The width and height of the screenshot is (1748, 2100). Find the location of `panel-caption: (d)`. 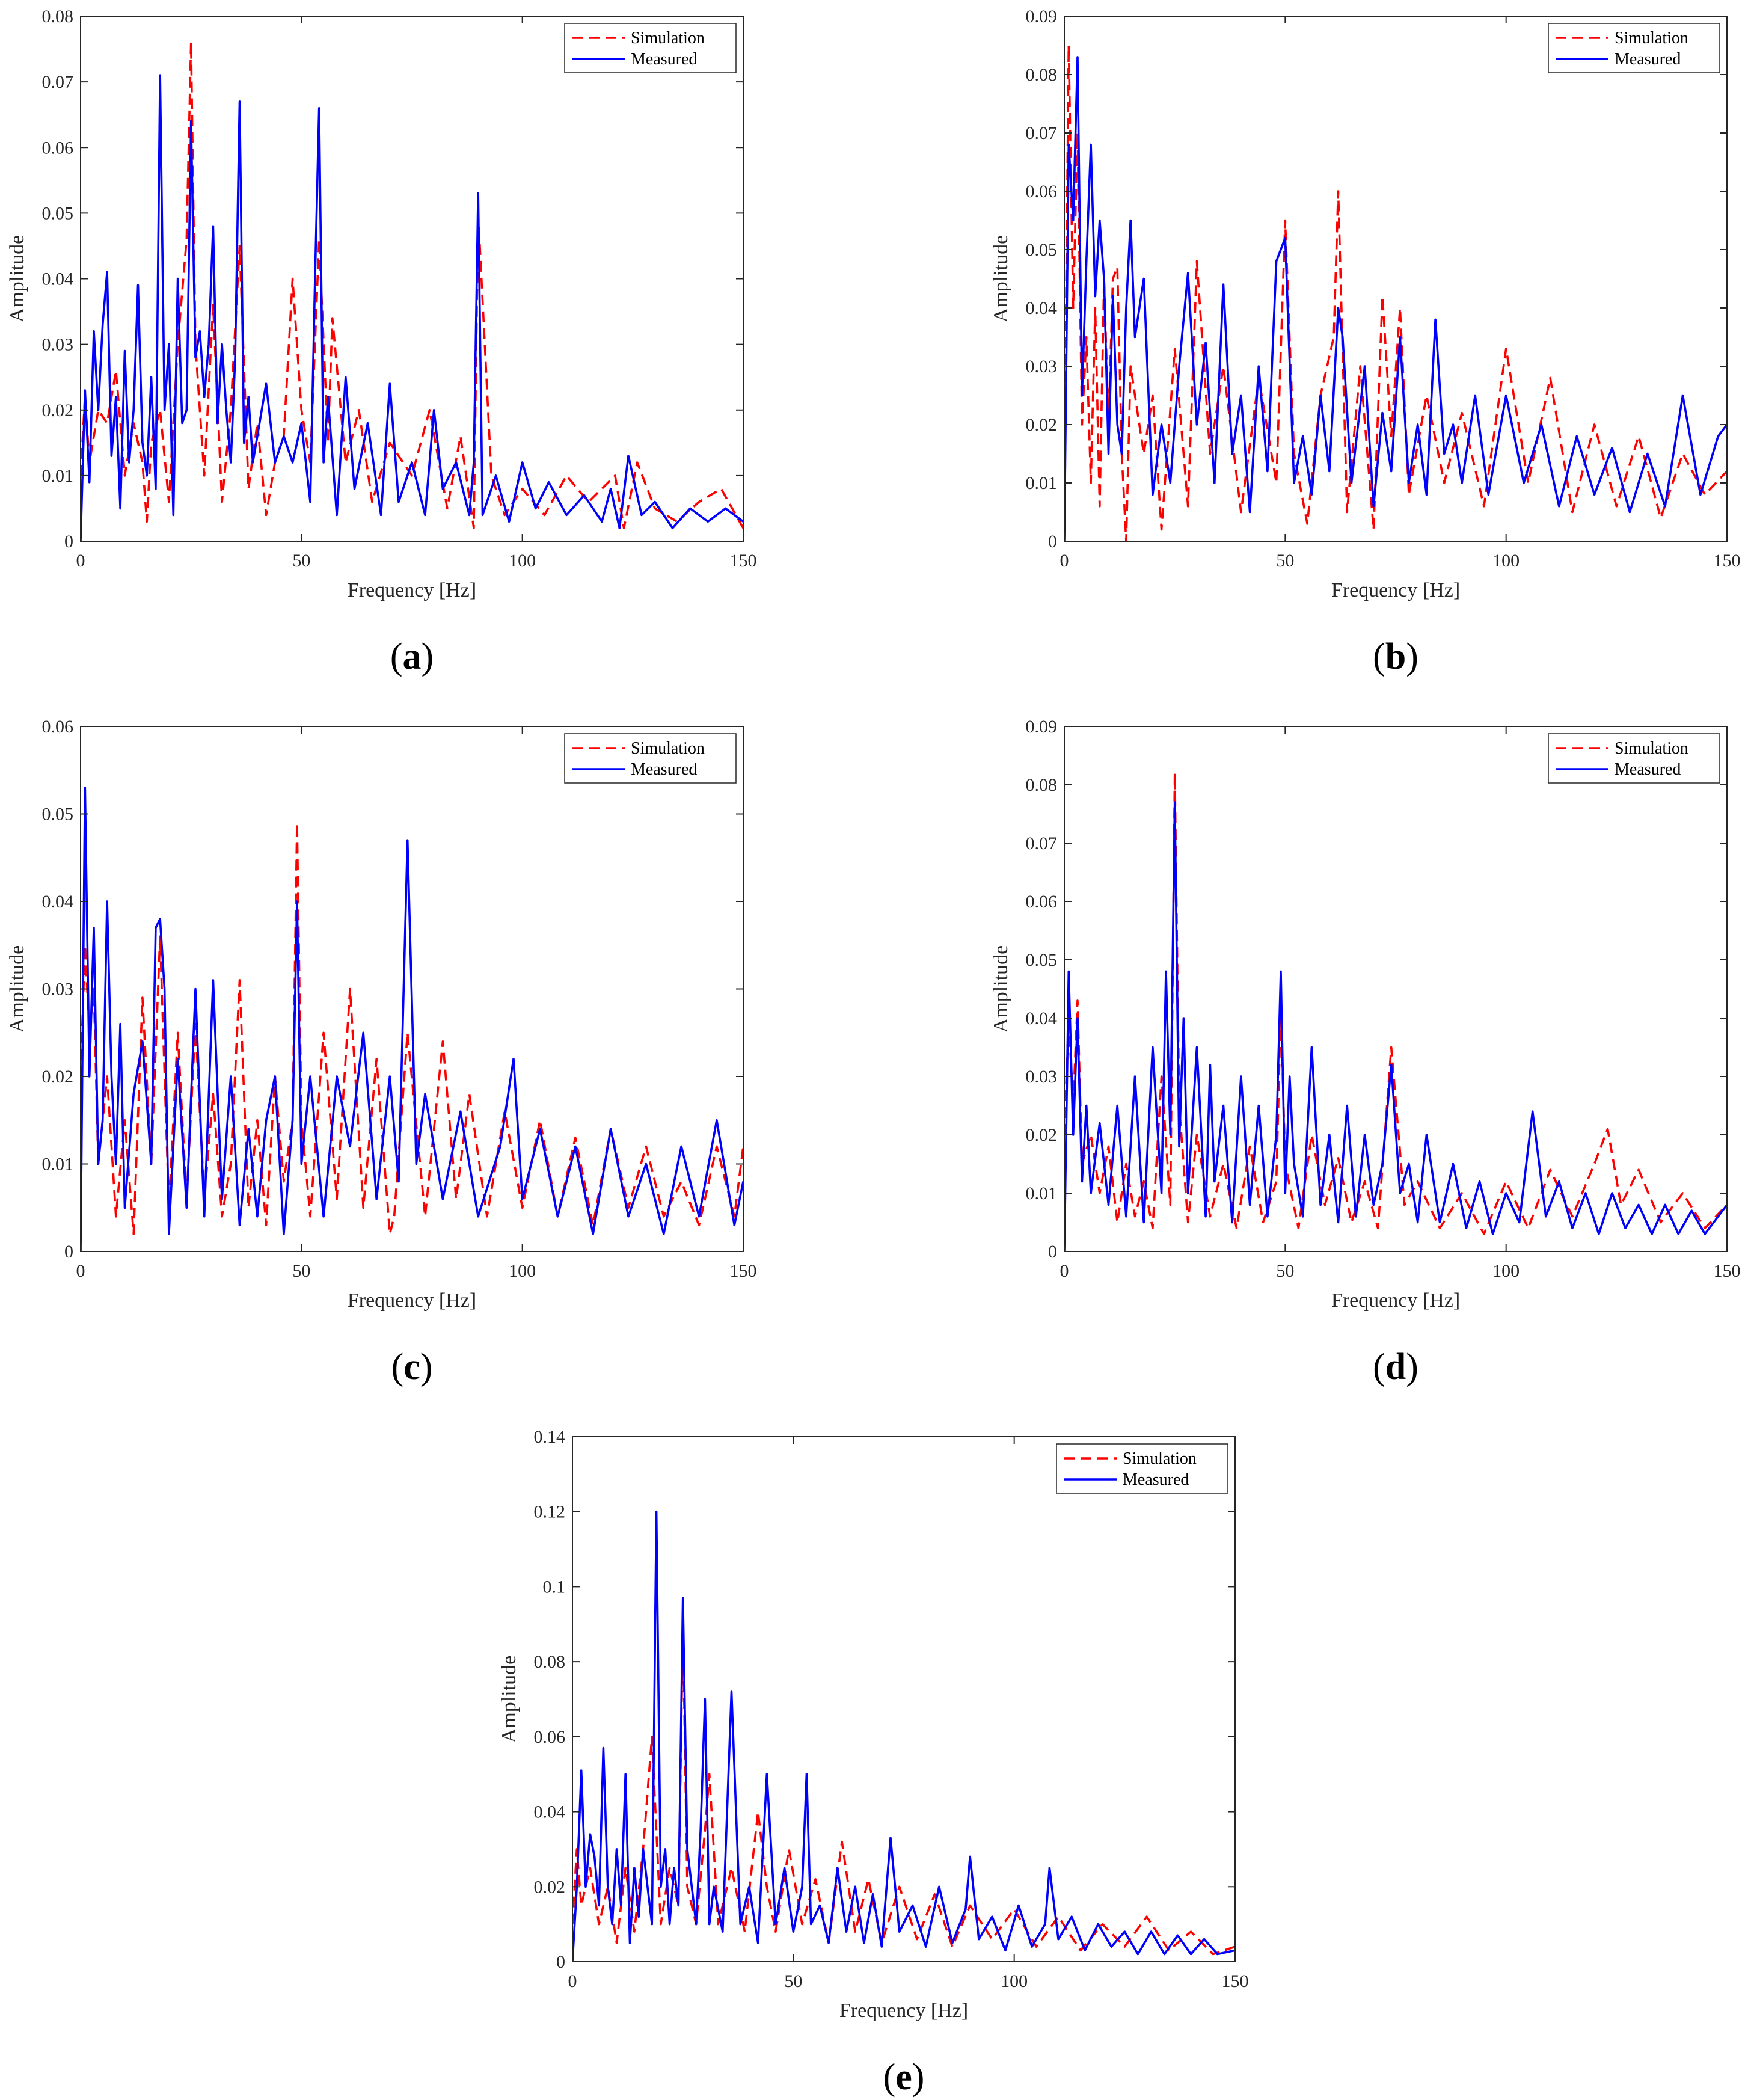

panel-caption: (d) is located at coordinates (1395, 1366).